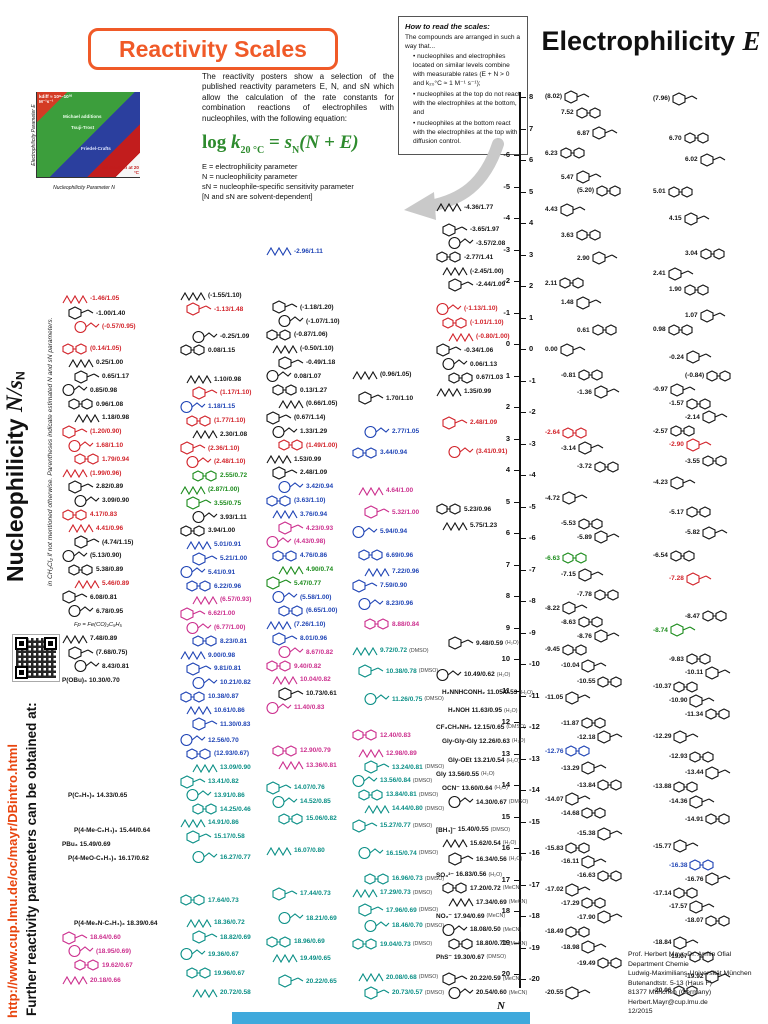 The width and height of the screenshot is (768, 1024). I want to click on axis-number-n: 20, so click(505, 973).